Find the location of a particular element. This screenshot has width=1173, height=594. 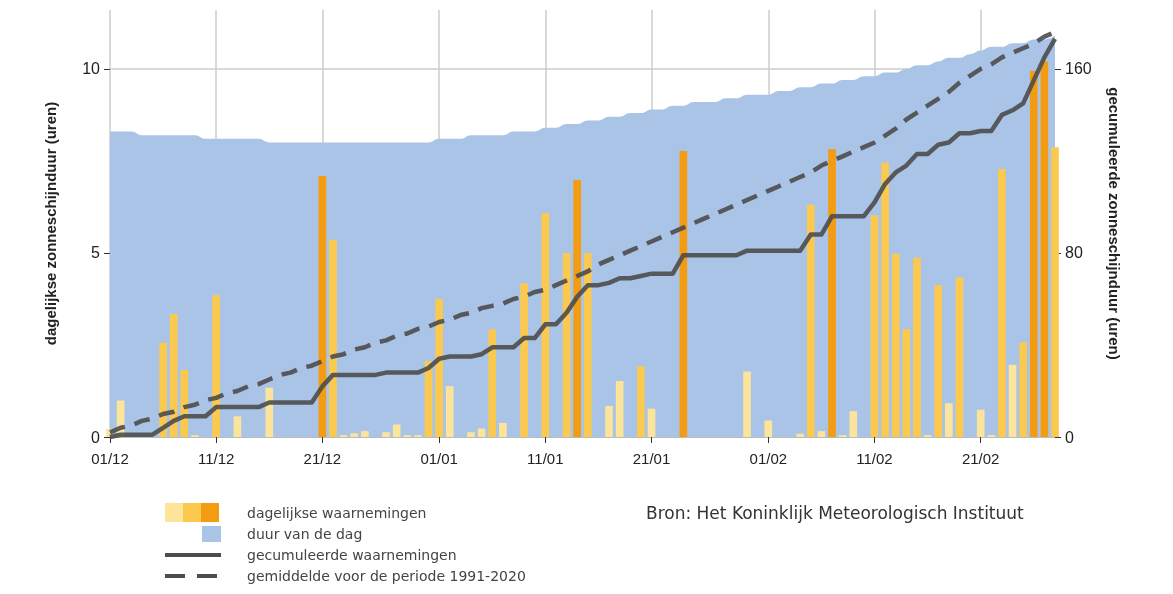

y-axis-title: dagelijkse zonneschijnduur (uren) is located at coordinates (50, 223).